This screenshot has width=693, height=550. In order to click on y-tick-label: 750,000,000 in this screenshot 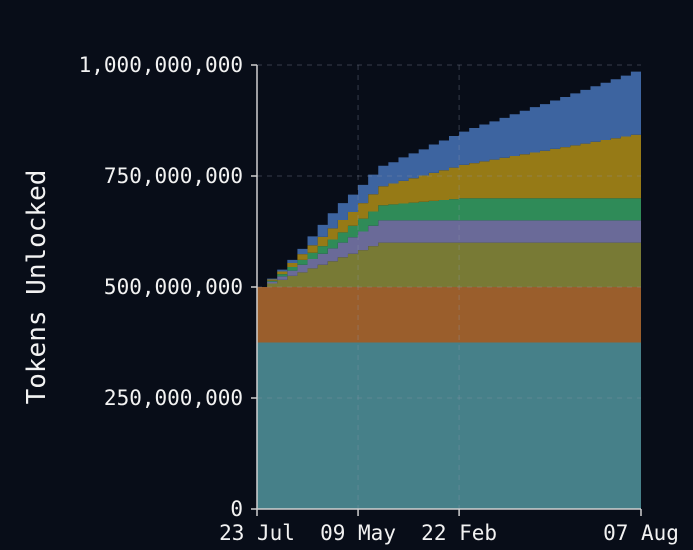, I will do `click(173, 176)`.